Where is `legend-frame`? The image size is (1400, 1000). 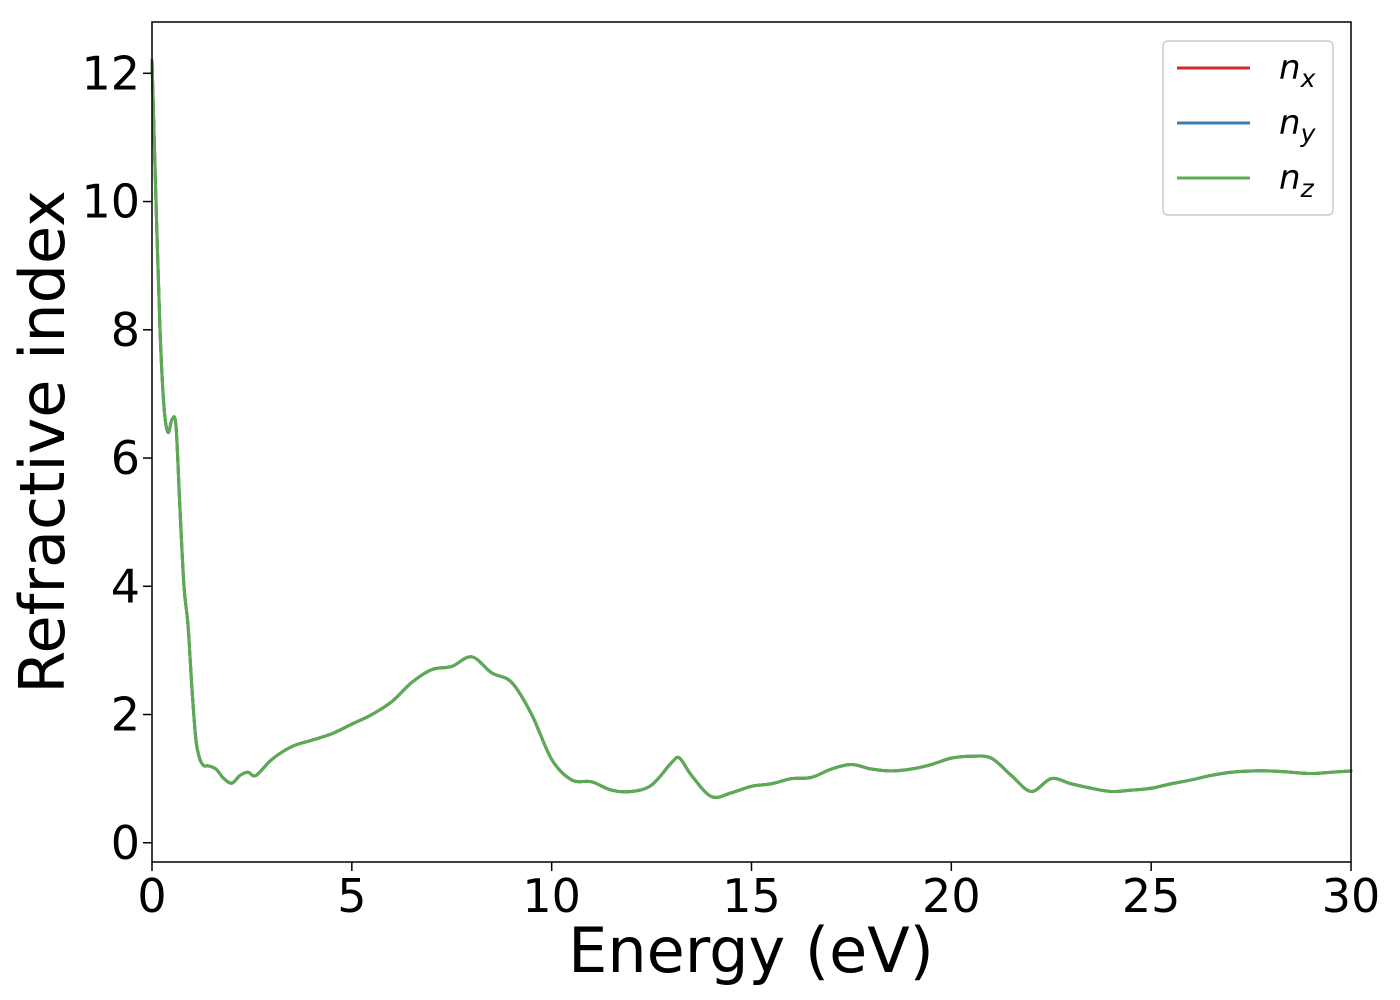
legend-frame is located at coordinates (1248, 128).